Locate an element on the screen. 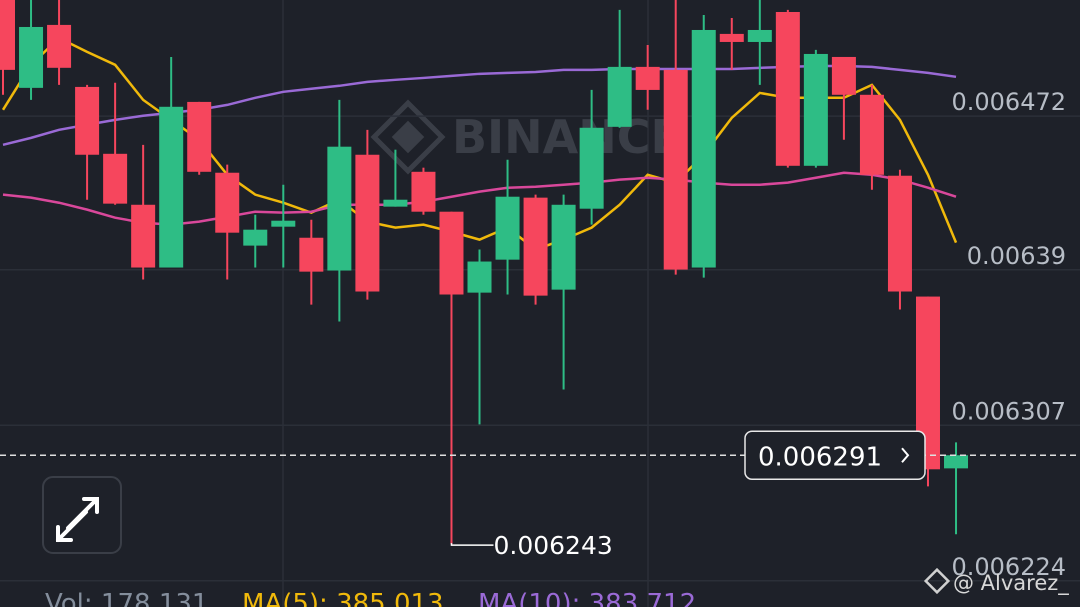 This screenshot has height=607, width=1080. last-price-box is located at coordinates (835, 455).